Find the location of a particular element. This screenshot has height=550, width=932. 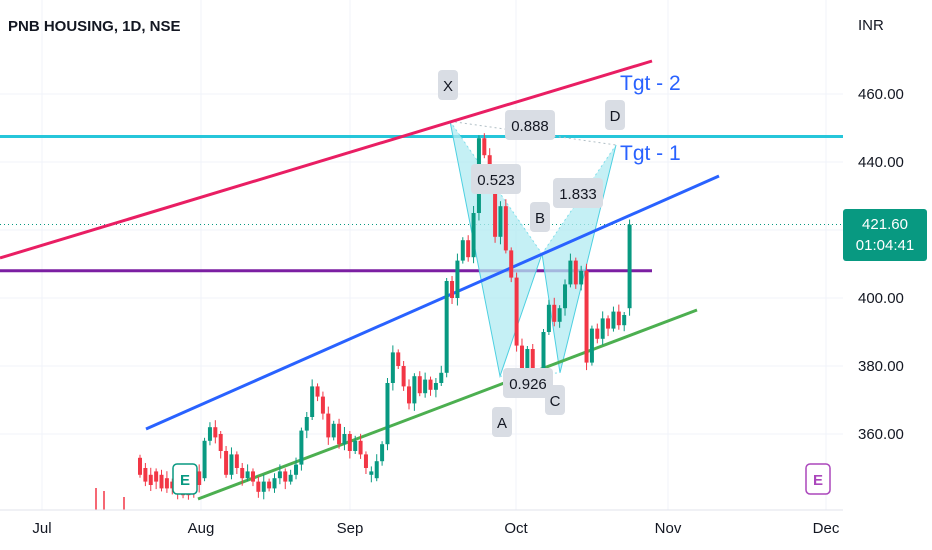

label-text: A is located at coordinates (502, 423).